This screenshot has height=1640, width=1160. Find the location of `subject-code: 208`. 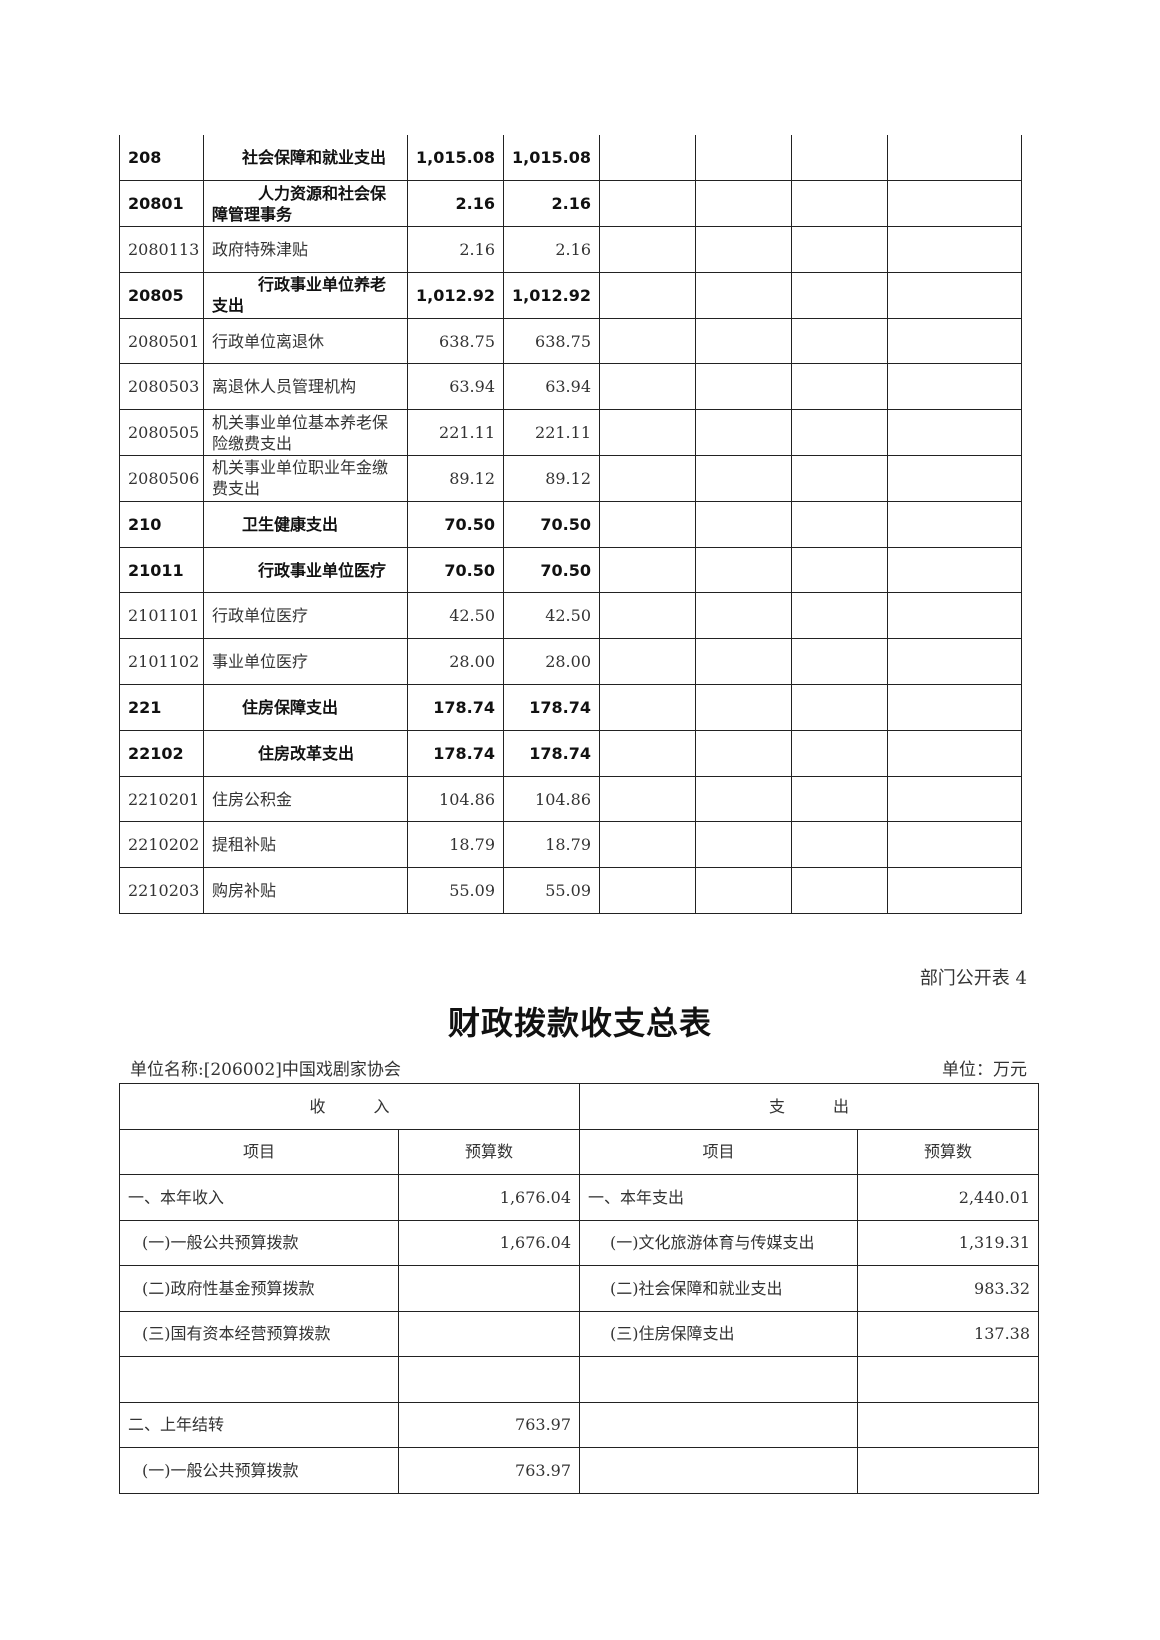

subject-code: 208 is located at coordinates (161, 158).